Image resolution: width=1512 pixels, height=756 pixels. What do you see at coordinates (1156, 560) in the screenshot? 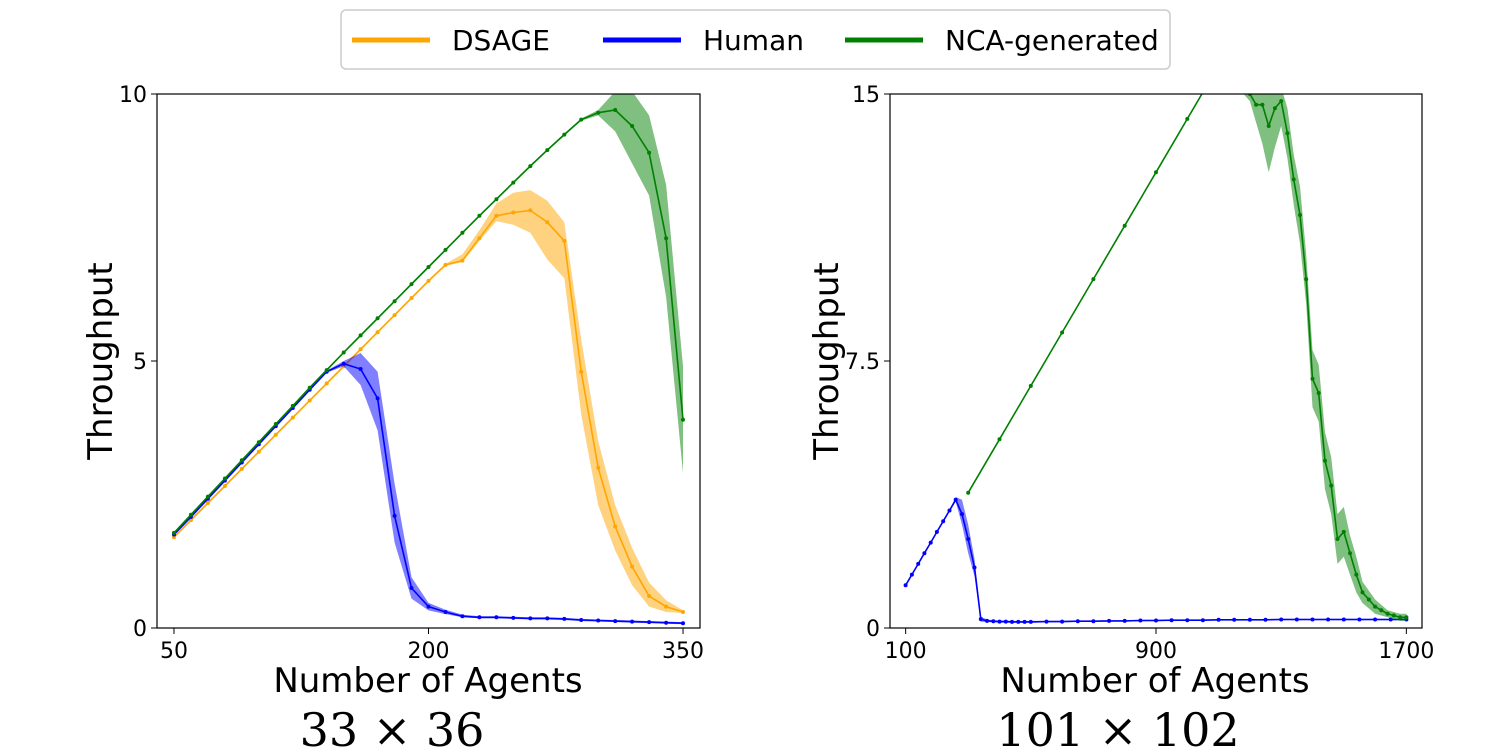
I see `band-human-right` at bounding box center [1156, 560].